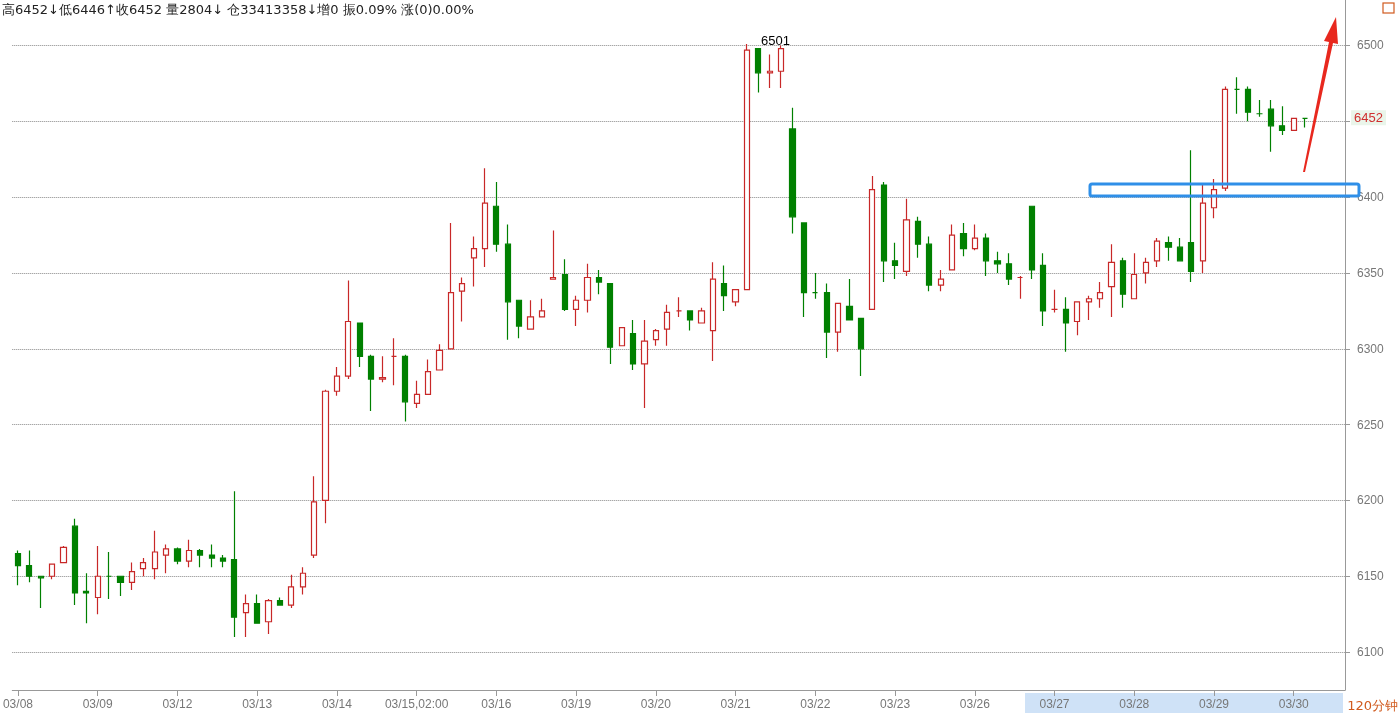 The width and height of the screenshot is (1400, 716). Describe the element at coordinates (1373, 705) in the screenshot. I see `text: 120分钟` at that location.